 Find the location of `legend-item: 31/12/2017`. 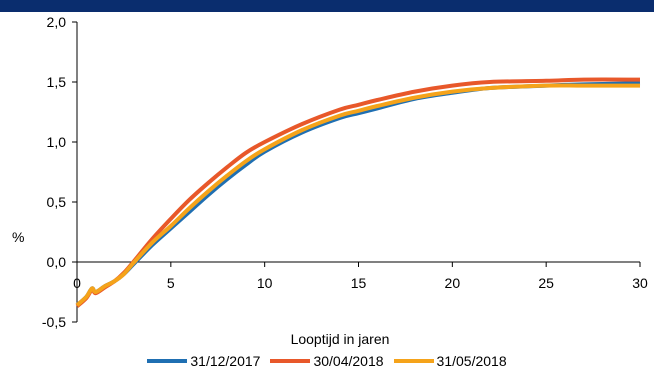

legend-item: 31/12/2017 is located at coordinates (203, 361).